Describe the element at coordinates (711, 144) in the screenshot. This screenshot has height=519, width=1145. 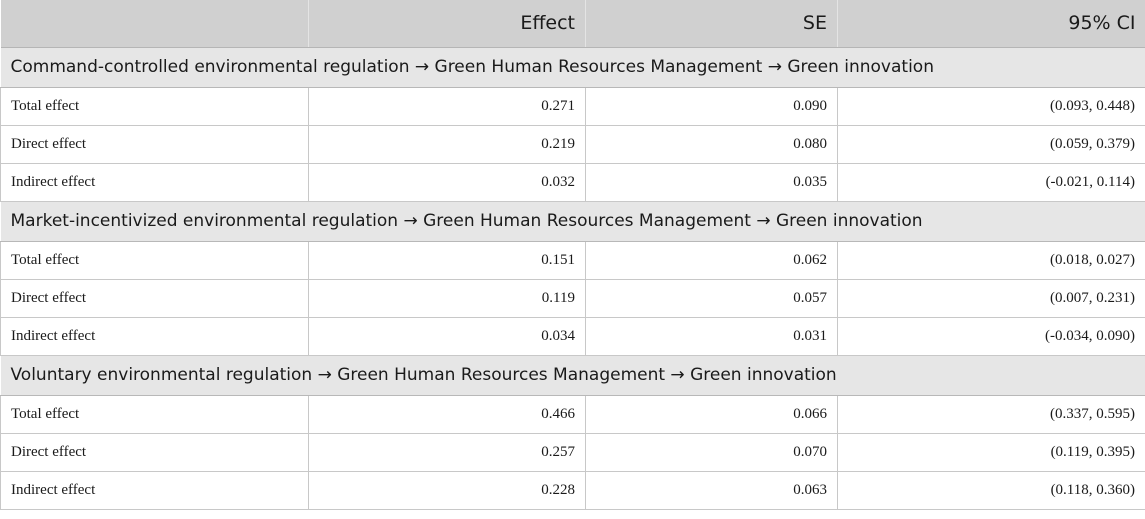
I see `se-value: 0.080` at that location.